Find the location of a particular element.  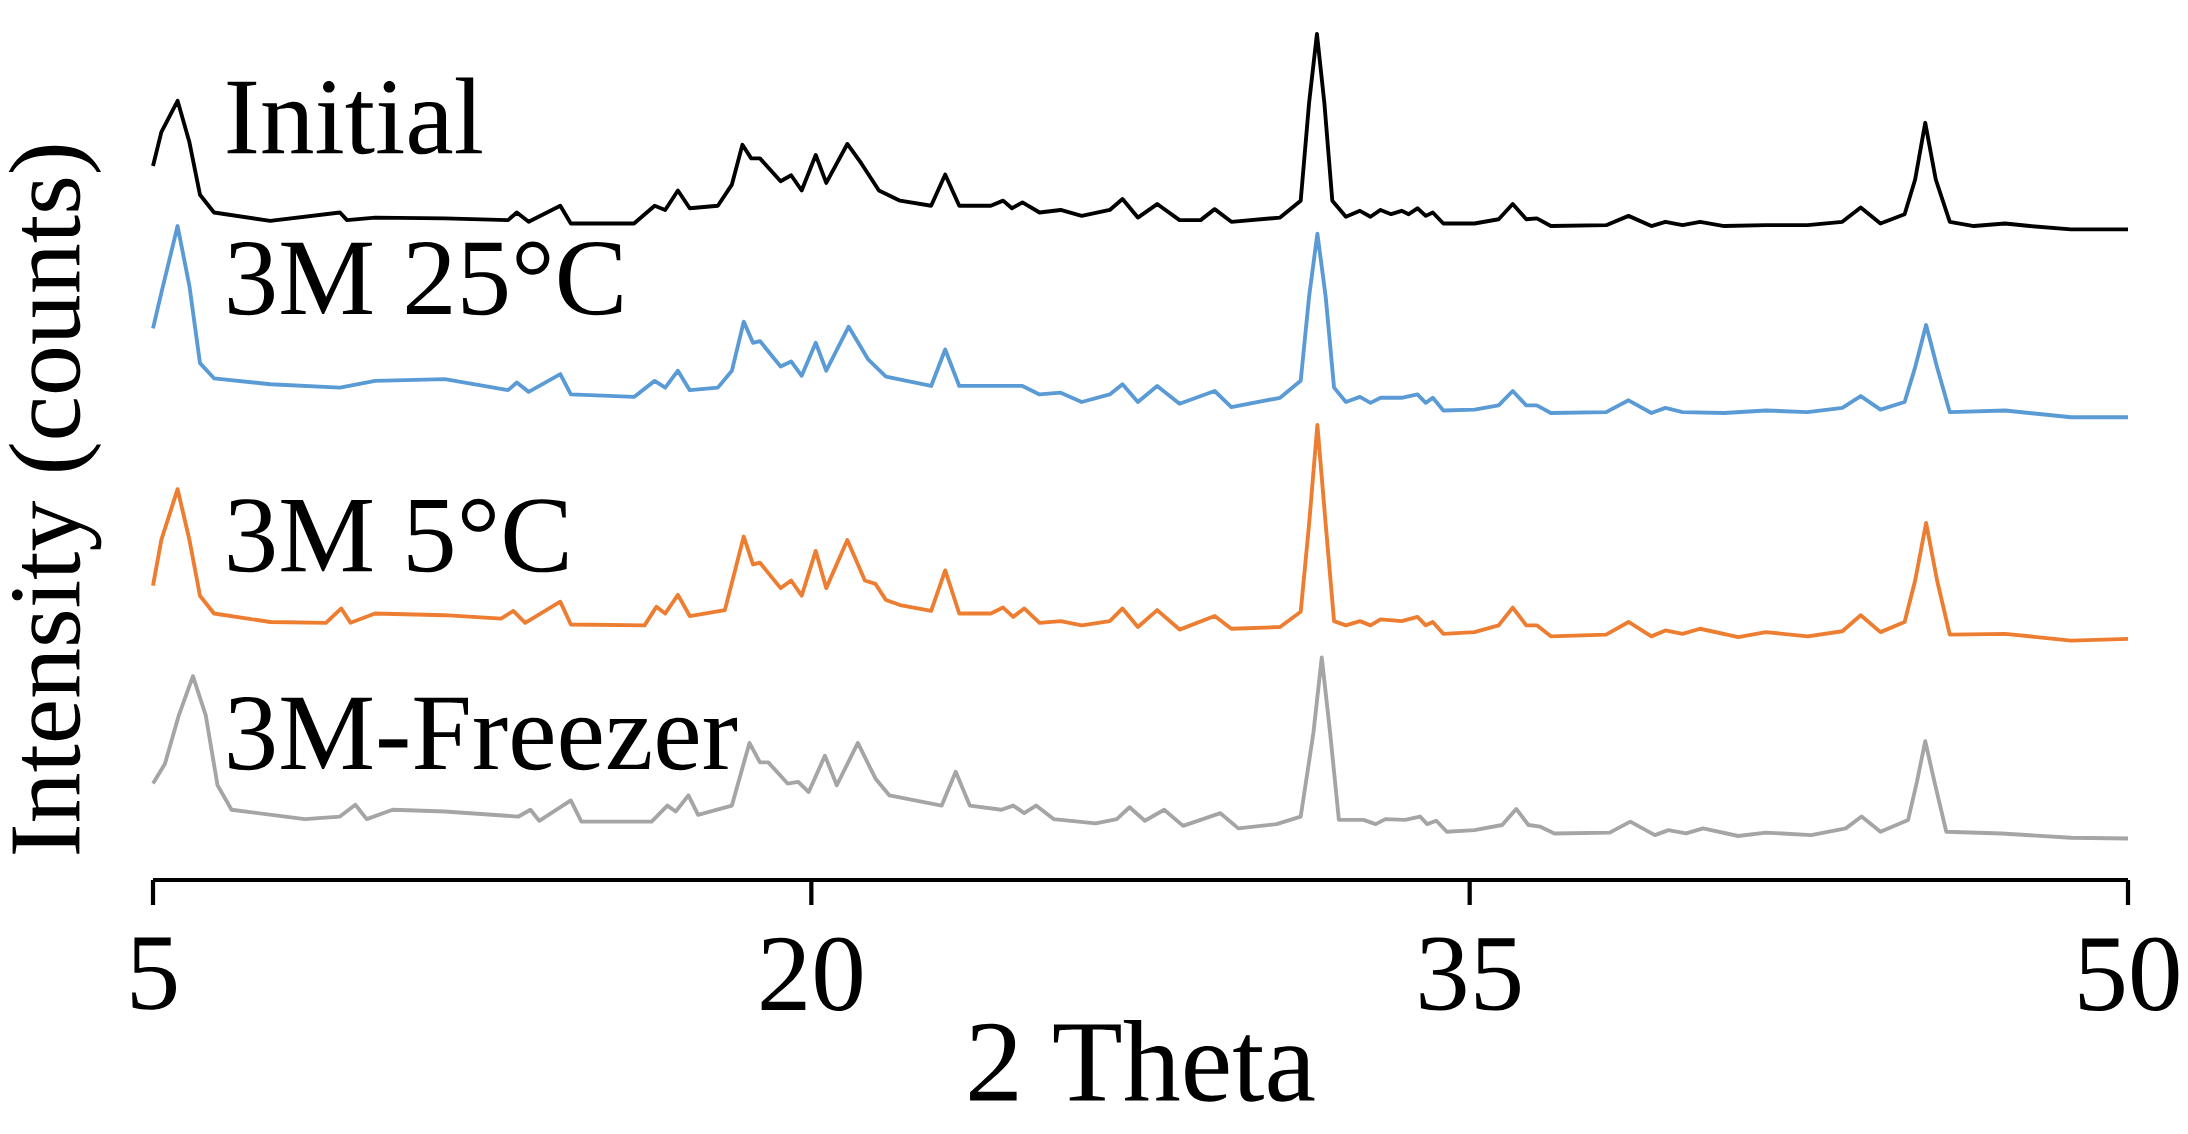

series-label: 3M-Freezer is located at coordinates (483, 733).